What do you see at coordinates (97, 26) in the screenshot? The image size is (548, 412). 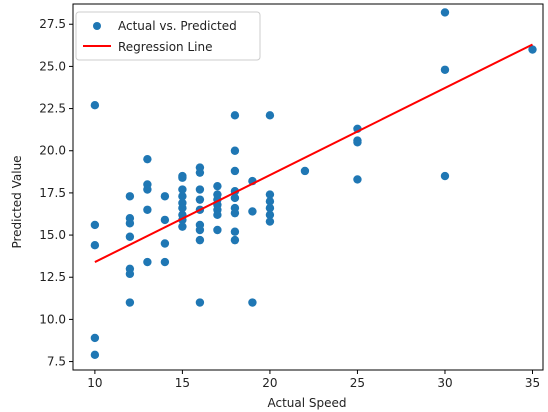 I see `legend-marker-actual-vs-predicted` at bounding box center [97, 26].